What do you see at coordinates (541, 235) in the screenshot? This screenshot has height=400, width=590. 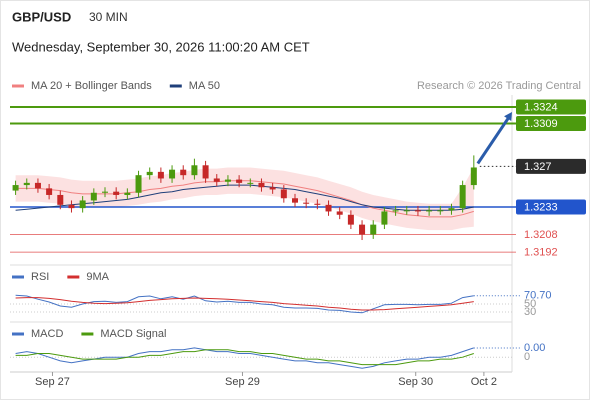 I see `level-label: 1.3208` at bounding box center [541, 235].